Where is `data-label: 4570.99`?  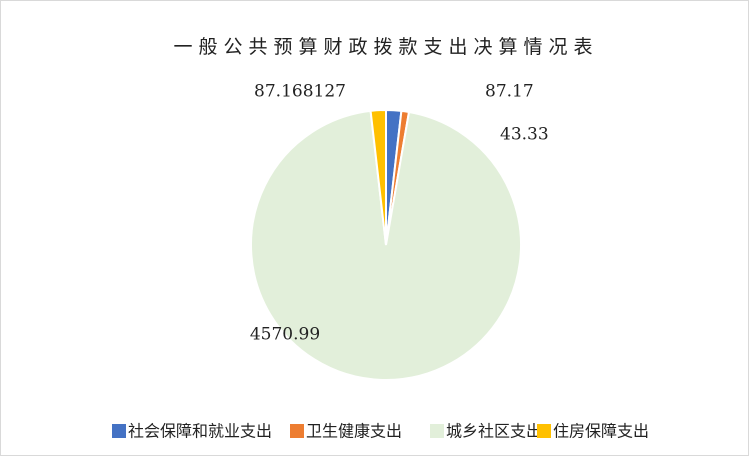
data-label: 4570.99 is located at coordinates (285, 335).